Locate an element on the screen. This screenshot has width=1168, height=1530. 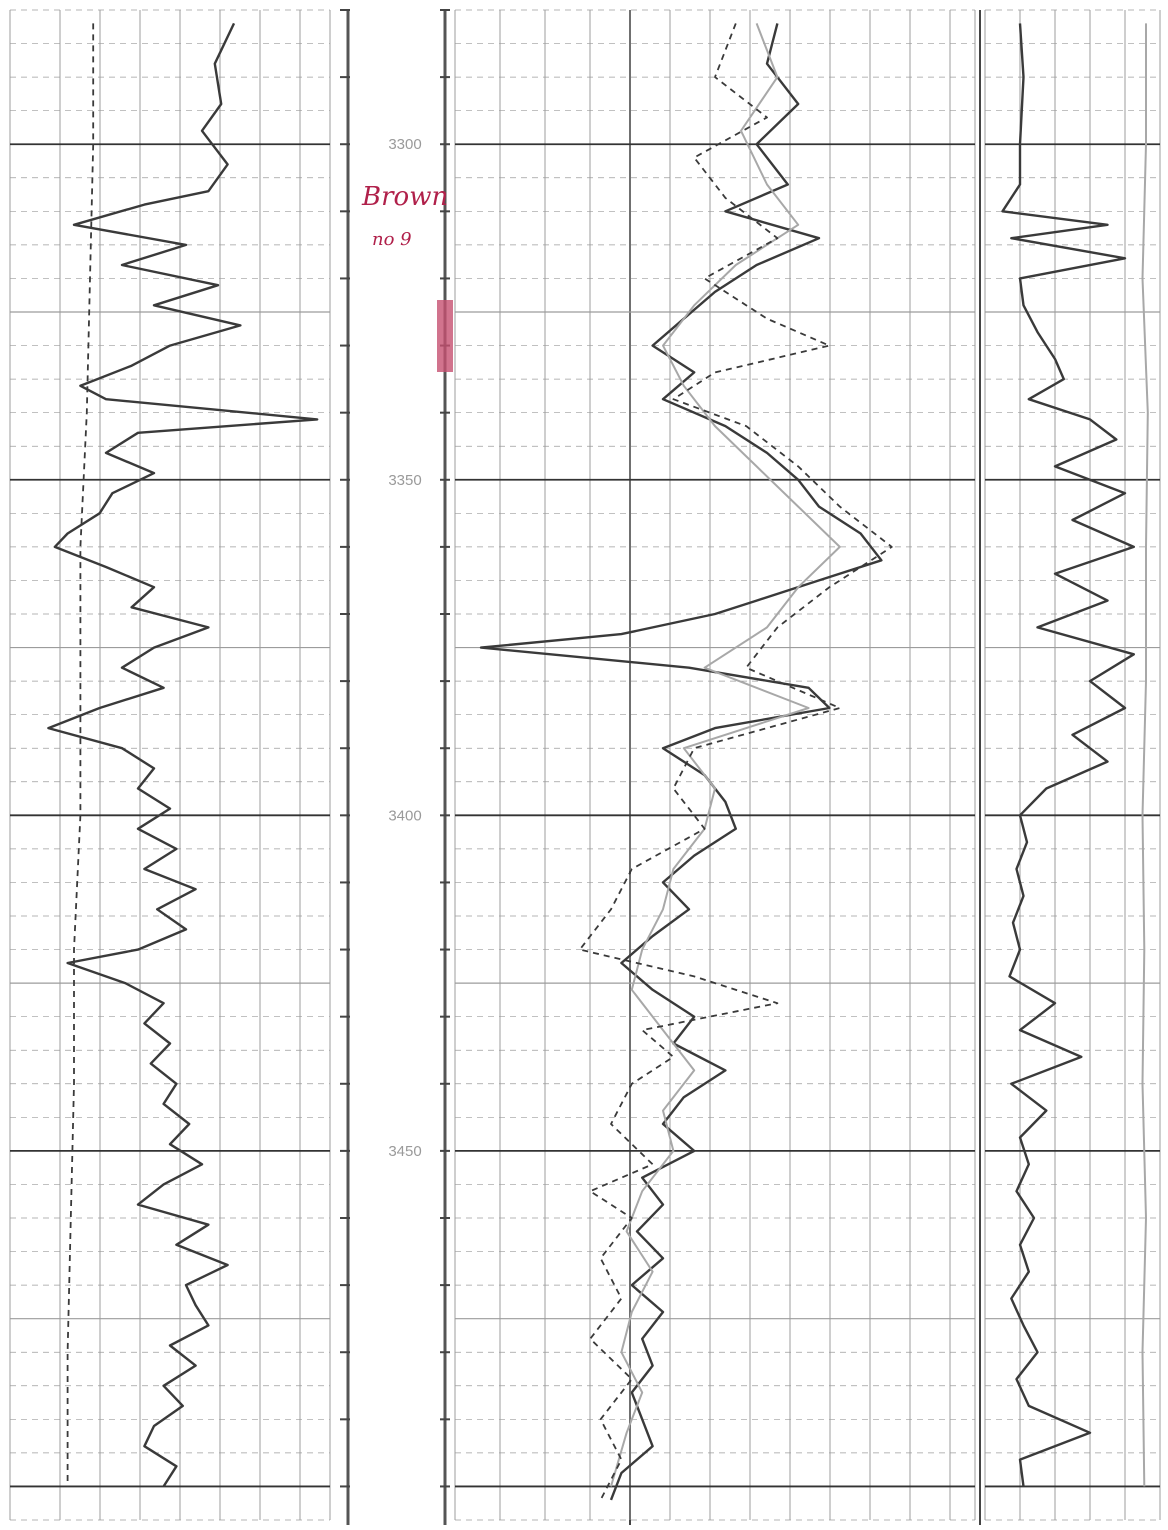
core-marker-stamp is located at coordinates (445, 336).